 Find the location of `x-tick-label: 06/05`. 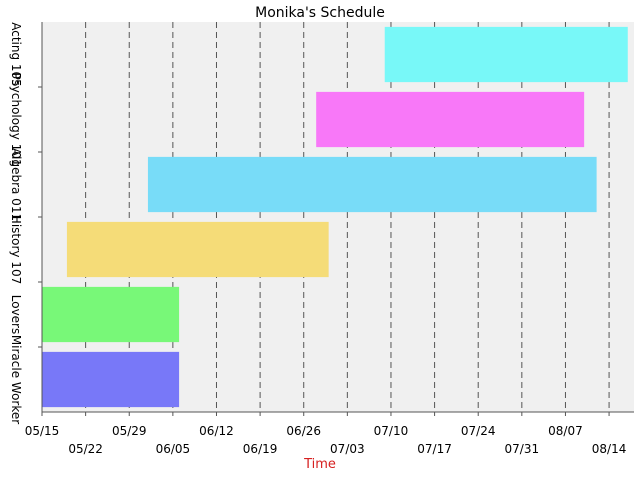

x-tick-label: 06/05 is located at coordinates (173, 449).